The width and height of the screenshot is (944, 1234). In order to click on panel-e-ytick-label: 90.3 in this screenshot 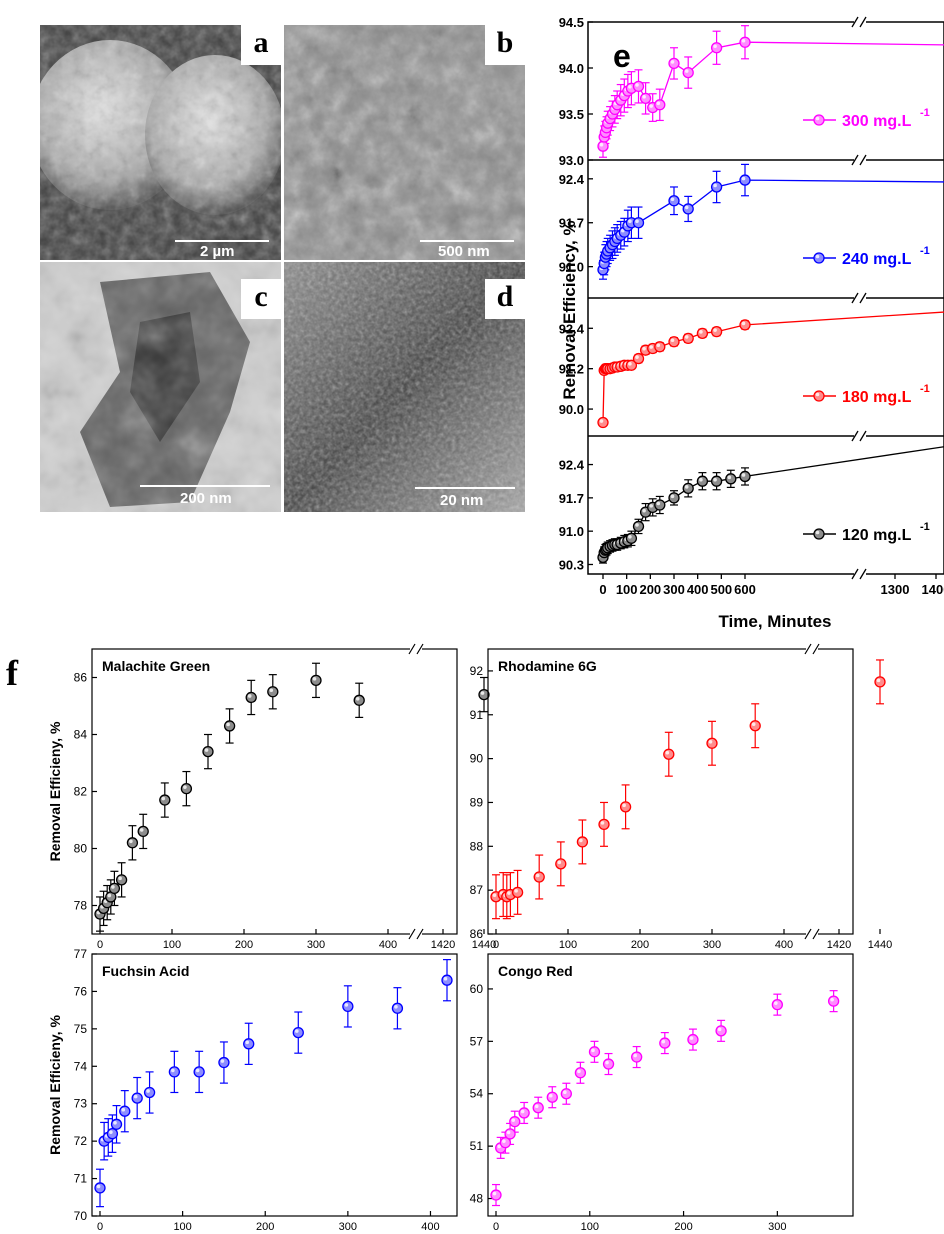, I will do `click(571, 564)`.